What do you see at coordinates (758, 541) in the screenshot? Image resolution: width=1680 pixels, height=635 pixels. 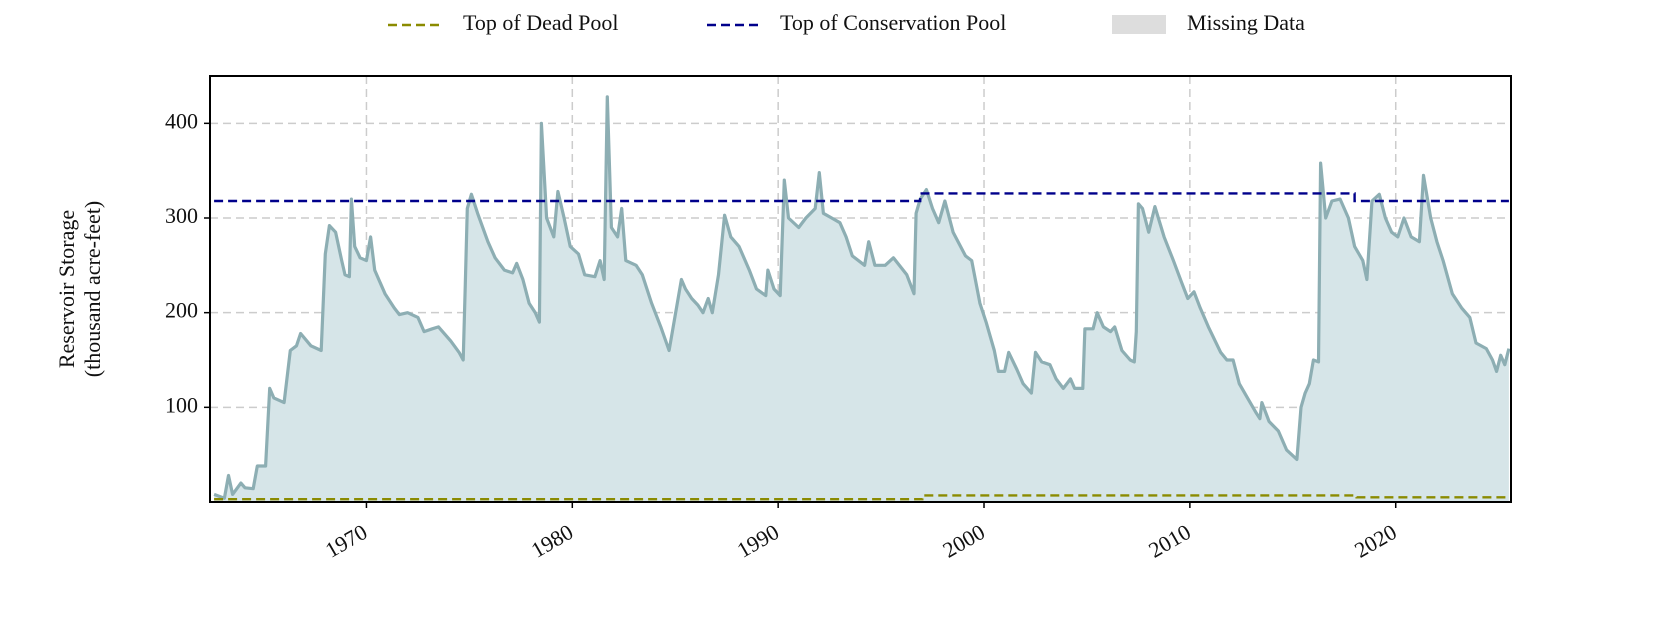 I see `x-tick-label: 1990` at bounding box center [758, 541].